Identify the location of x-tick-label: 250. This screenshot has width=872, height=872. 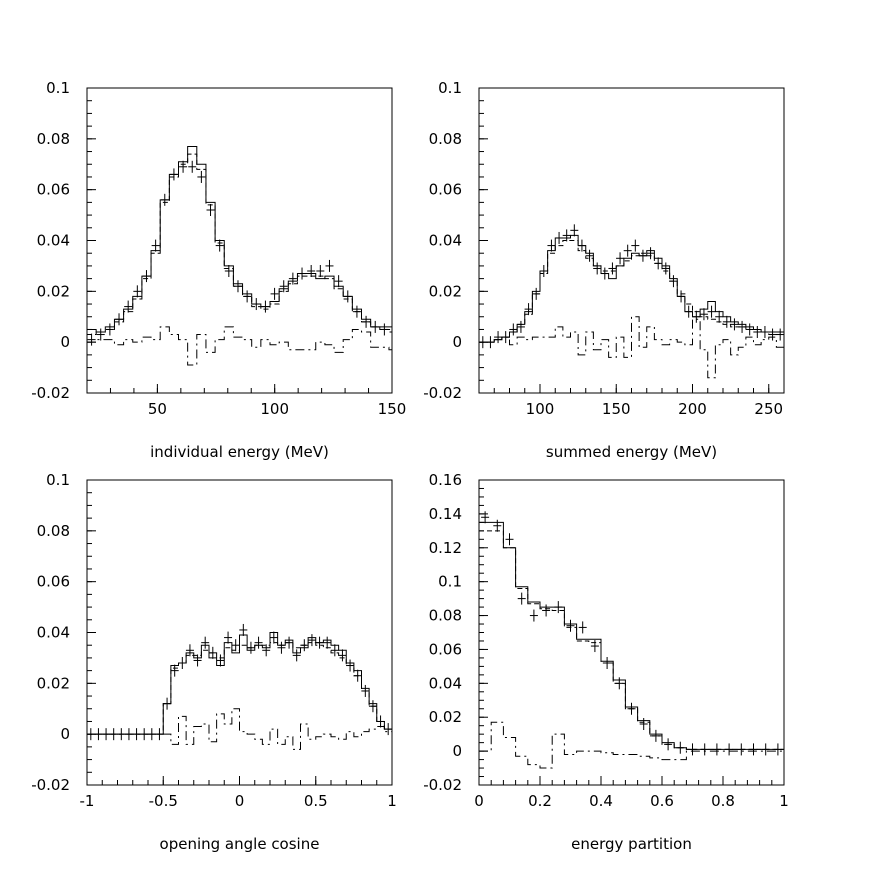
(768, 409).